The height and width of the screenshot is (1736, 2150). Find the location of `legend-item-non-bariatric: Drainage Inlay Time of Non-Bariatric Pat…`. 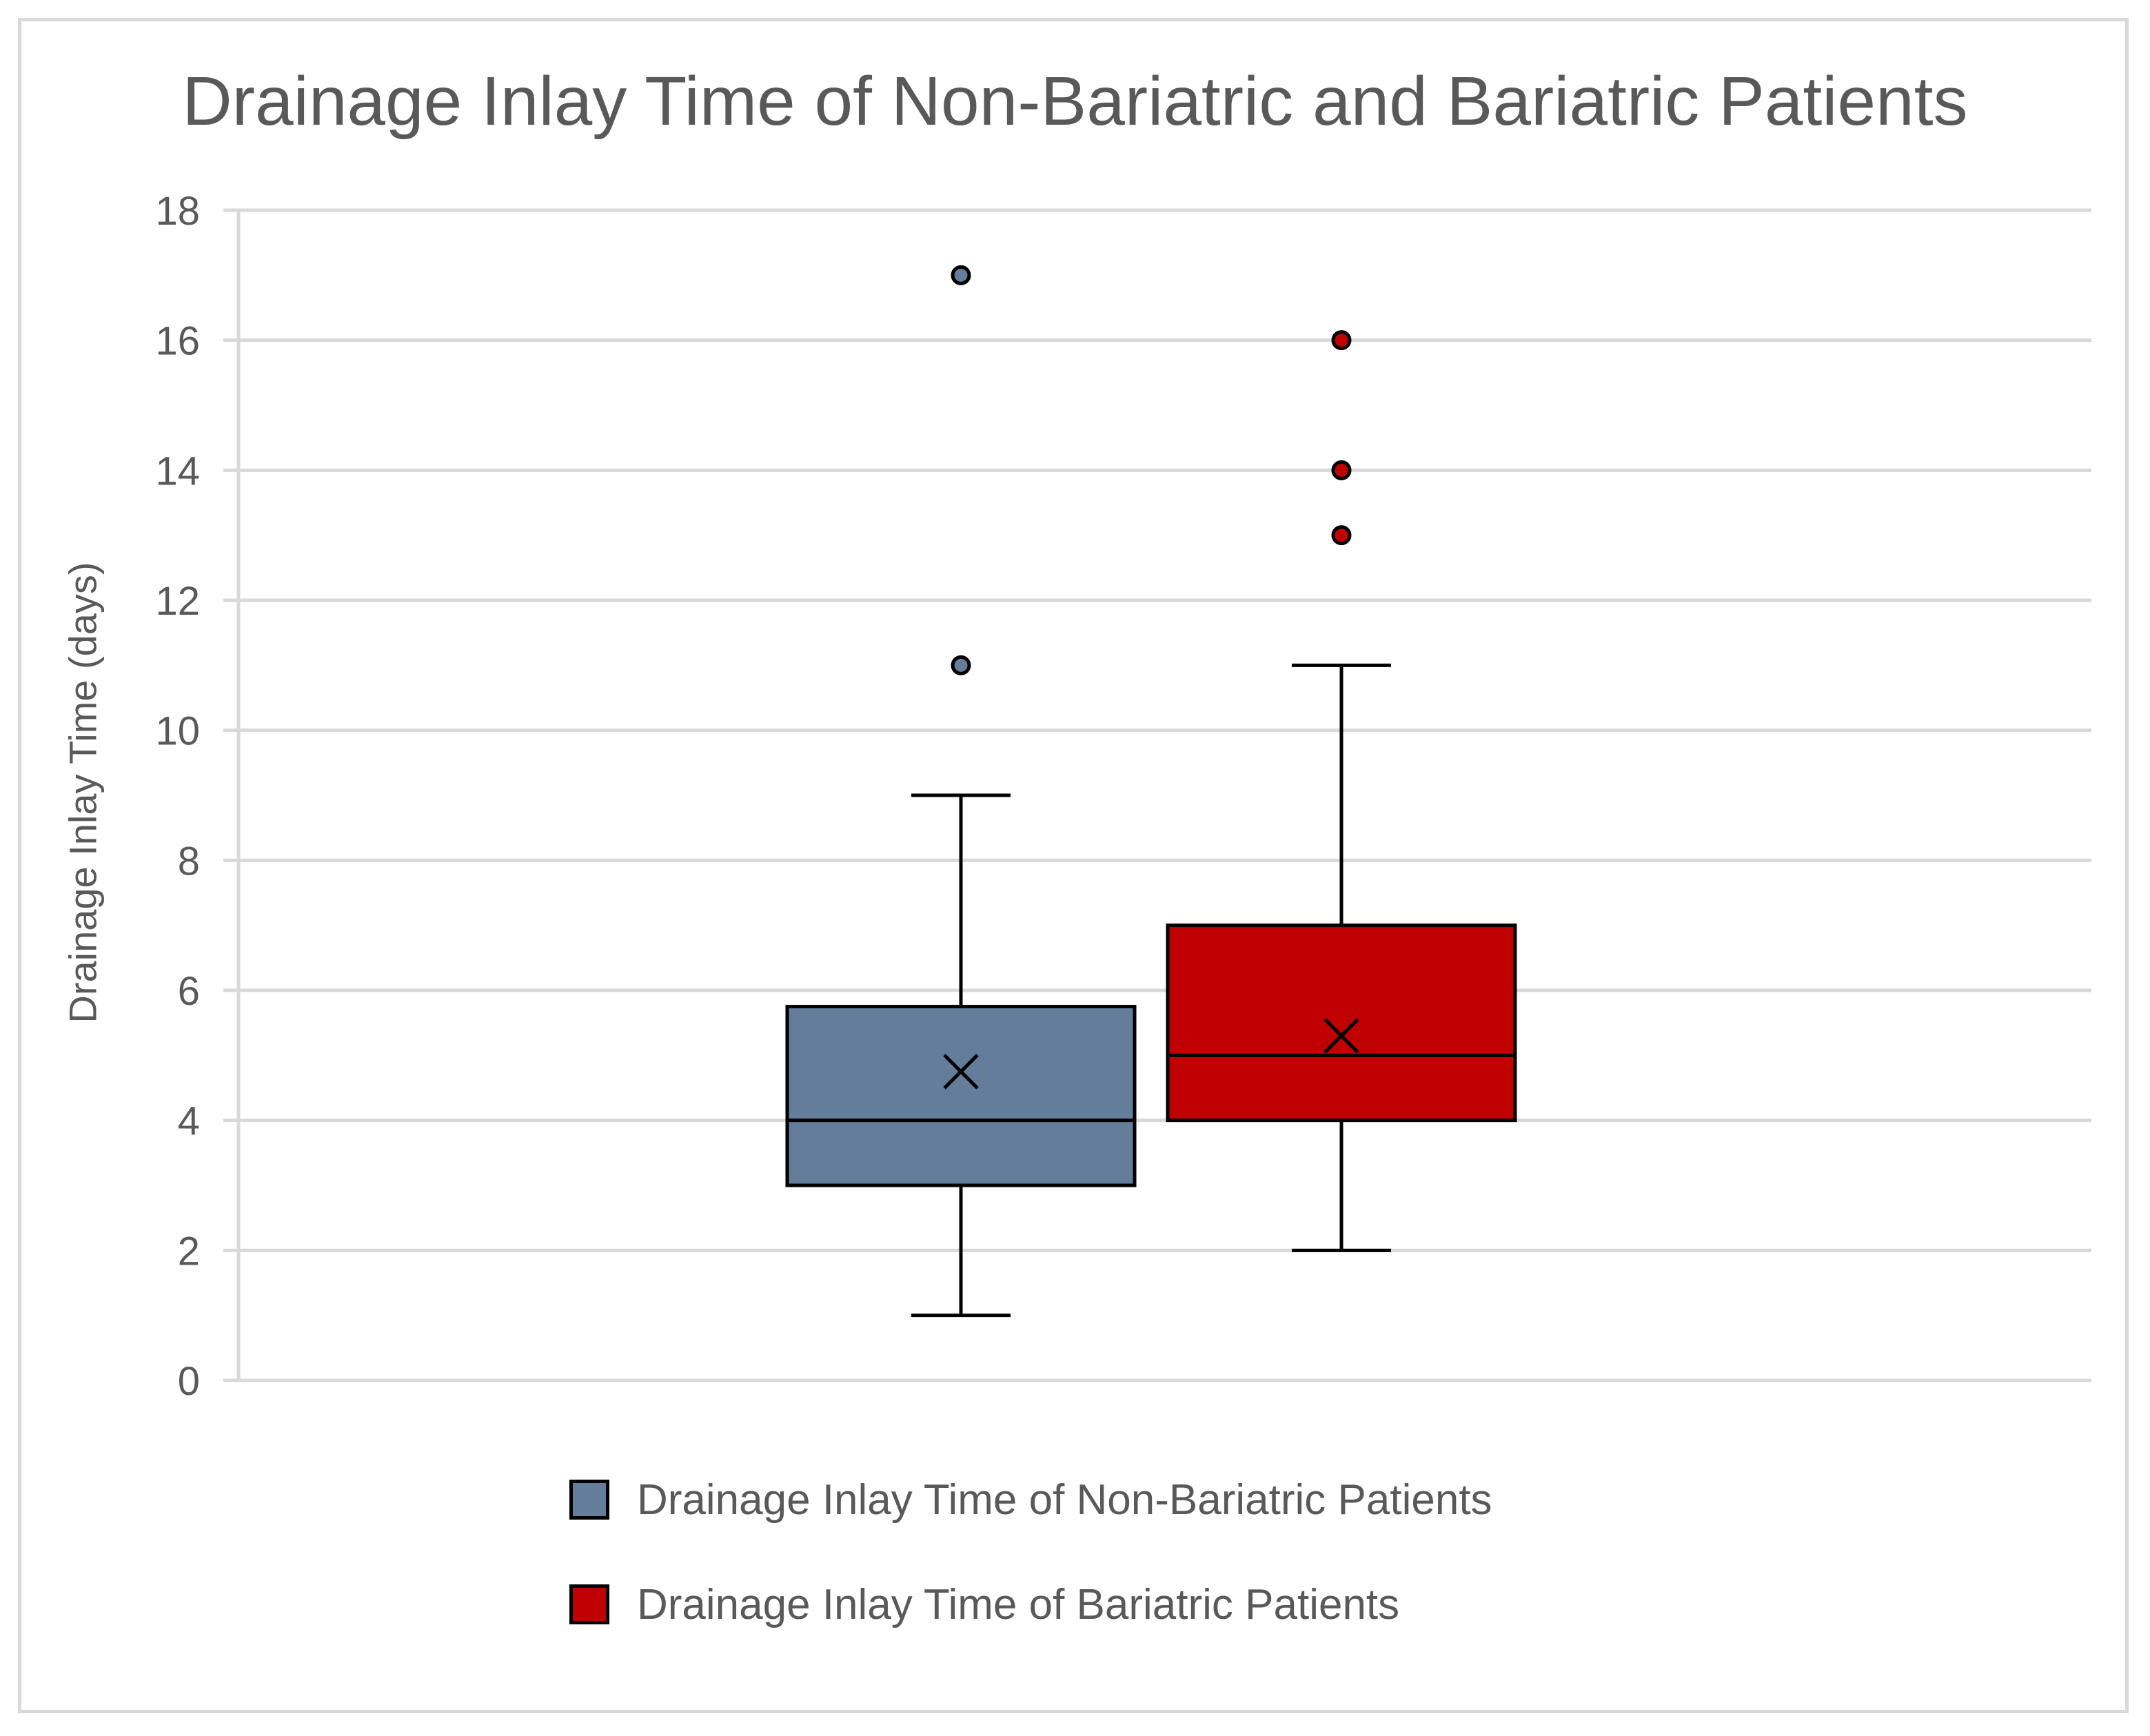

legend-item-non-bariatric: Drainage Inlay Time of Non-Bariatric Pat… is located at coordinates (1030, 1500).